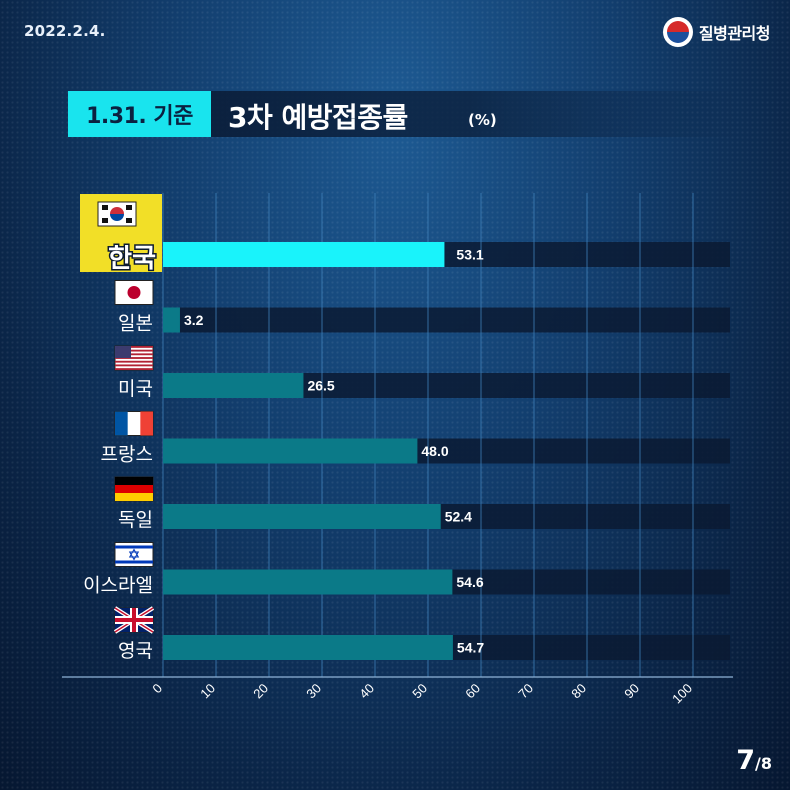  Describe the element at coordinates (194, 320) in the screenshot. I see `value-label: 3.2` at that location.